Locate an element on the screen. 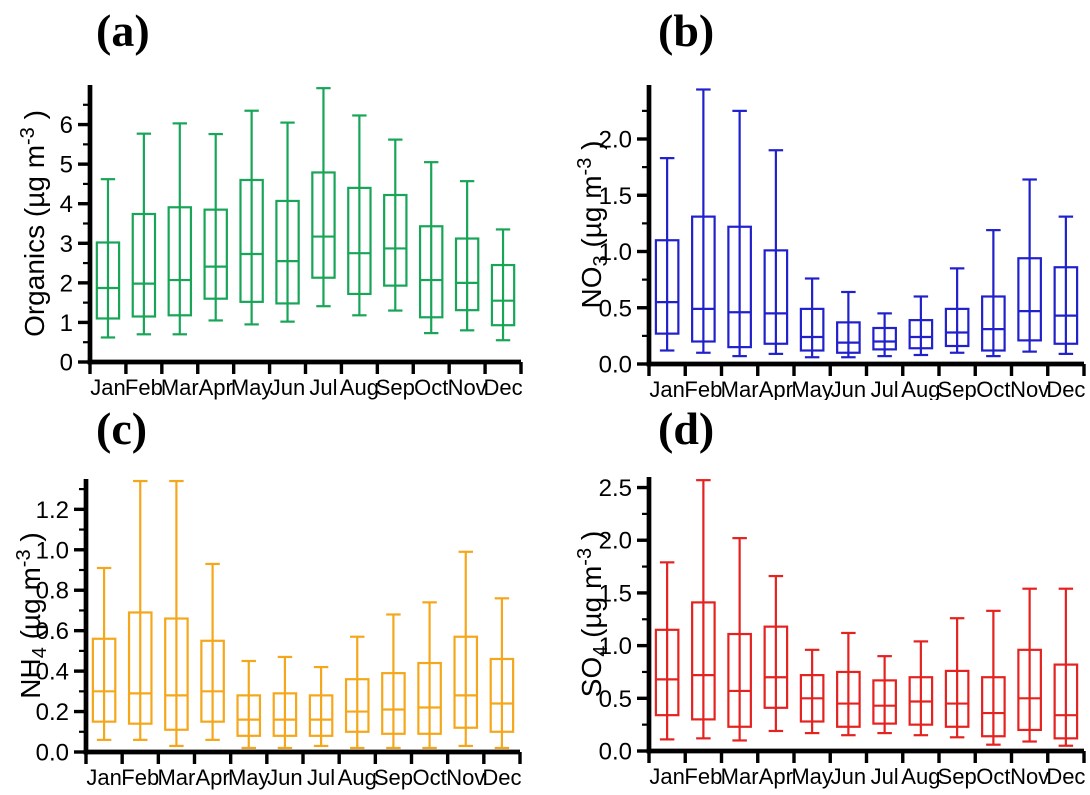  svg-text: 0.2 is located at coordinates (52, 712).